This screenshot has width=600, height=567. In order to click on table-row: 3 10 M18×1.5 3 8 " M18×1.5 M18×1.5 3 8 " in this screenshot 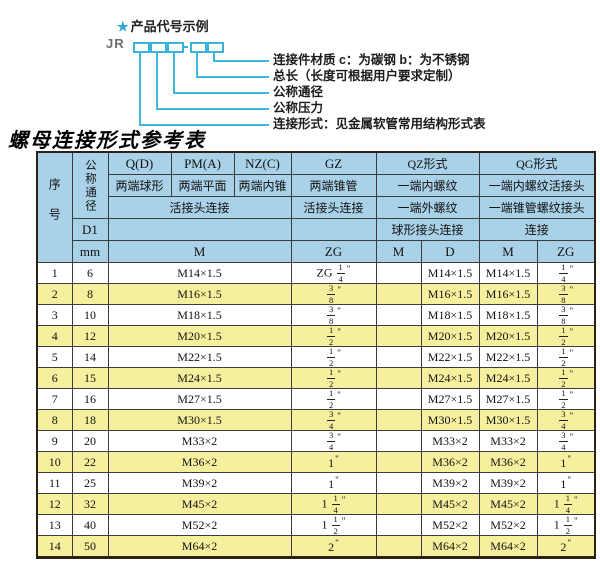, I will do `click(316, 315)`.